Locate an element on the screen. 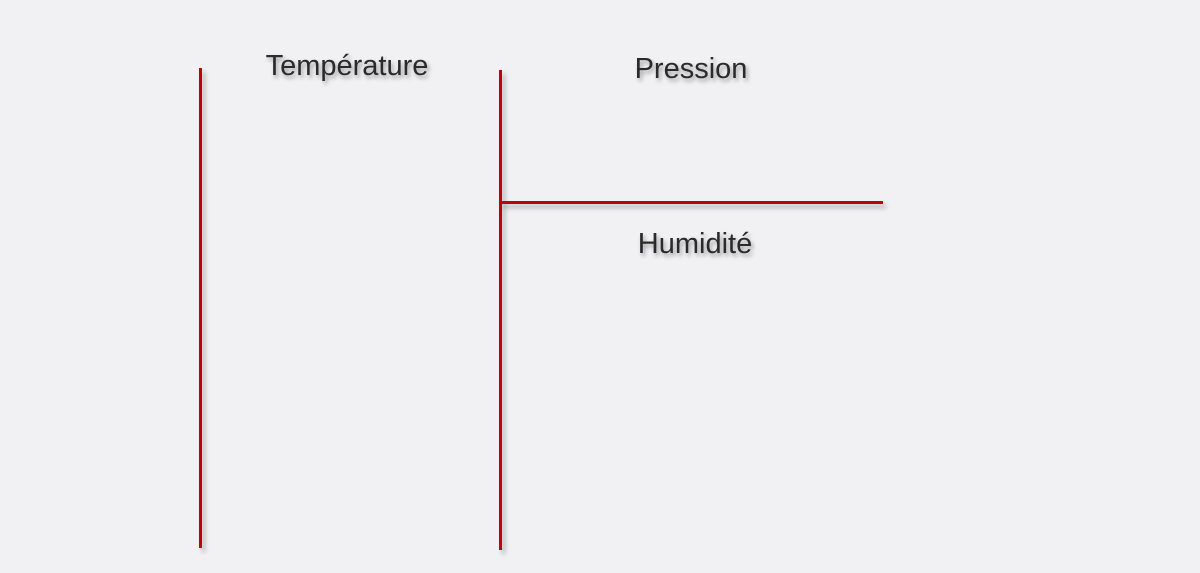 Image resolution: width=1200 pixels, height=573 pixels. horizontal-divider is located at coordinates (691, 202).